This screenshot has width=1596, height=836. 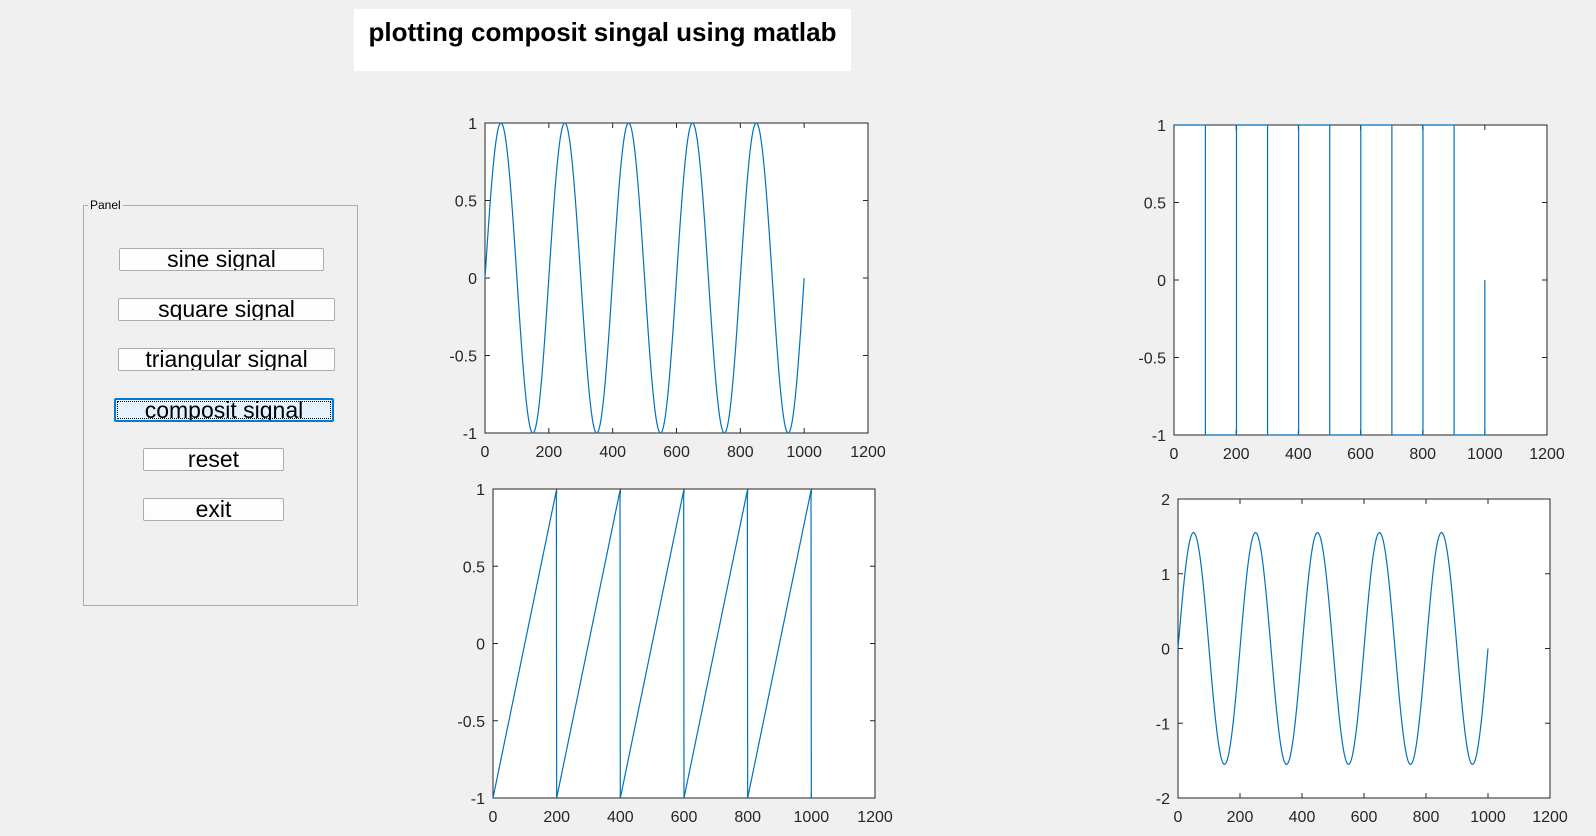 What do you see at coordinates (602, 32) in the screenshot?
I see `page-title: plotting composit singal using matlab` at bounding box center [602, 32].